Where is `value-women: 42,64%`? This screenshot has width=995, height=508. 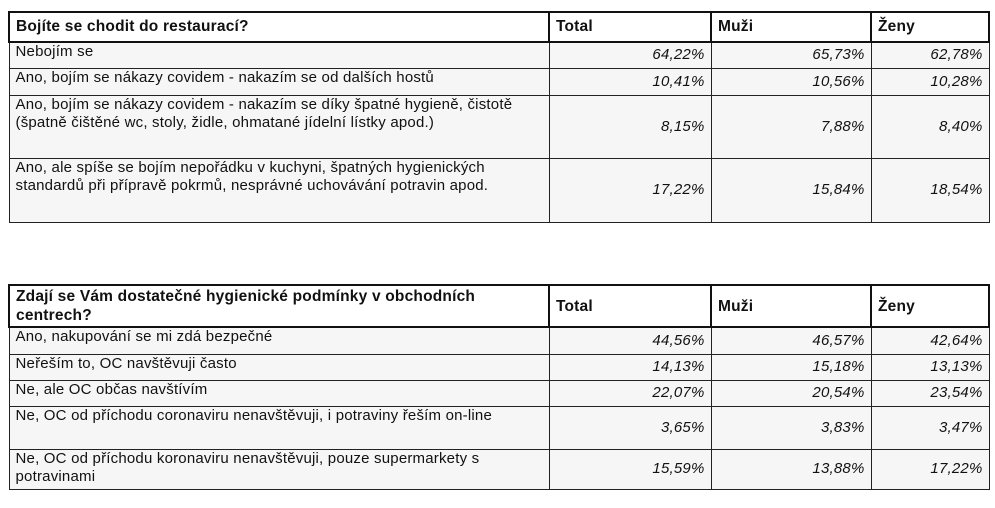
value-women: 42,64% is located at coordinates (930, 340).